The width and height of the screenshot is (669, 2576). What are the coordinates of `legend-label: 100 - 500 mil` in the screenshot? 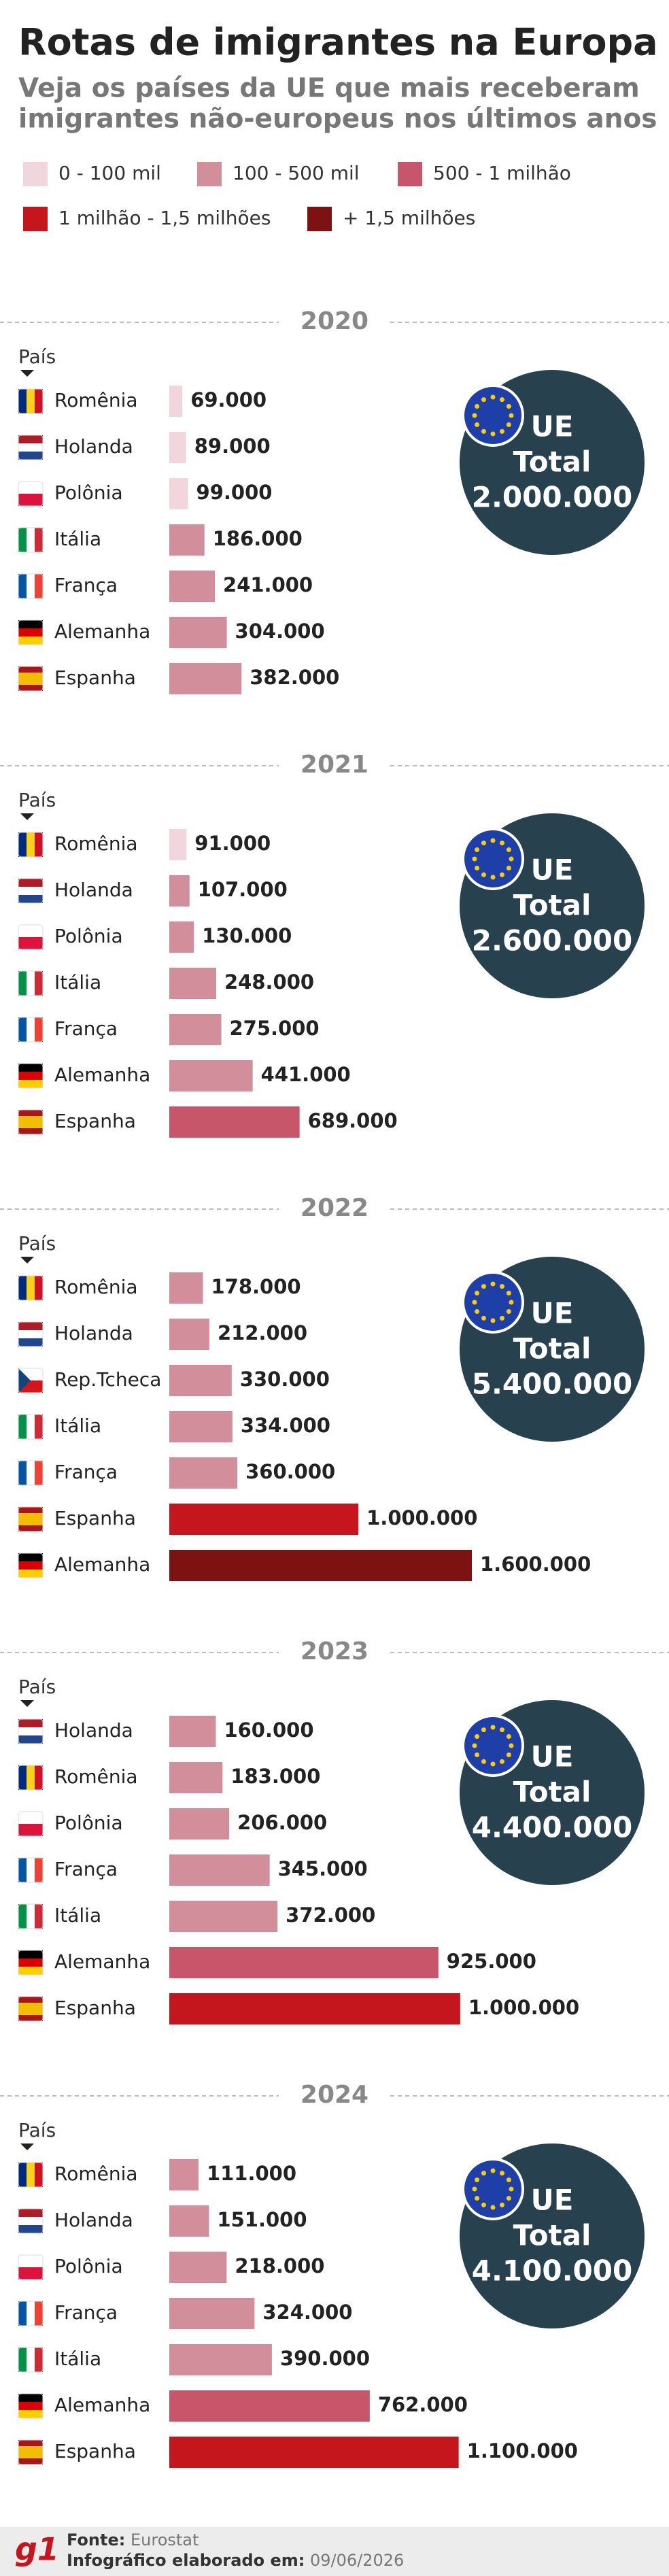 It's located at (297, 173).